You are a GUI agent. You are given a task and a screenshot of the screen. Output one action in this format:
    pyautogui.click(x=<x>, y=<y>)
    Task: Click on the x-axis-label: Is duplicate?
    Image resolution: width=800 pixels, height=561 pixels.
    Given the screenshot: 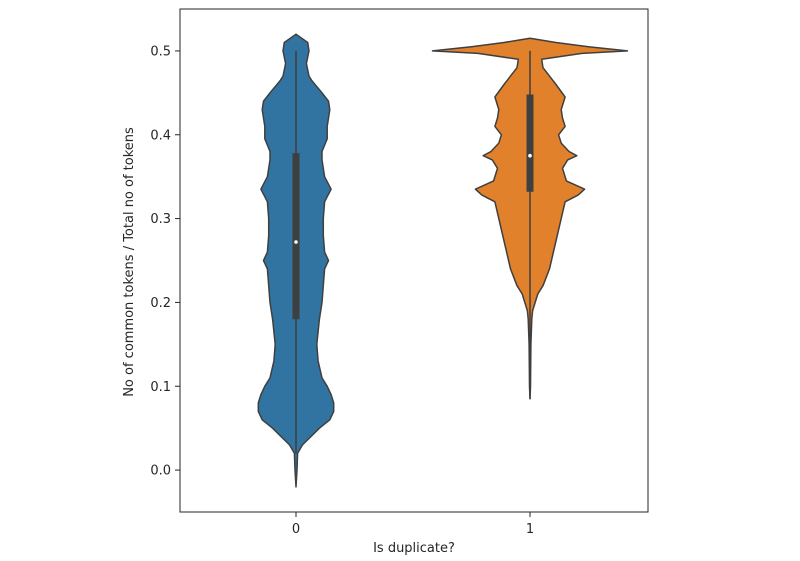 What is the action you would take?
    pyautogui.click(x=414, y=548)
    